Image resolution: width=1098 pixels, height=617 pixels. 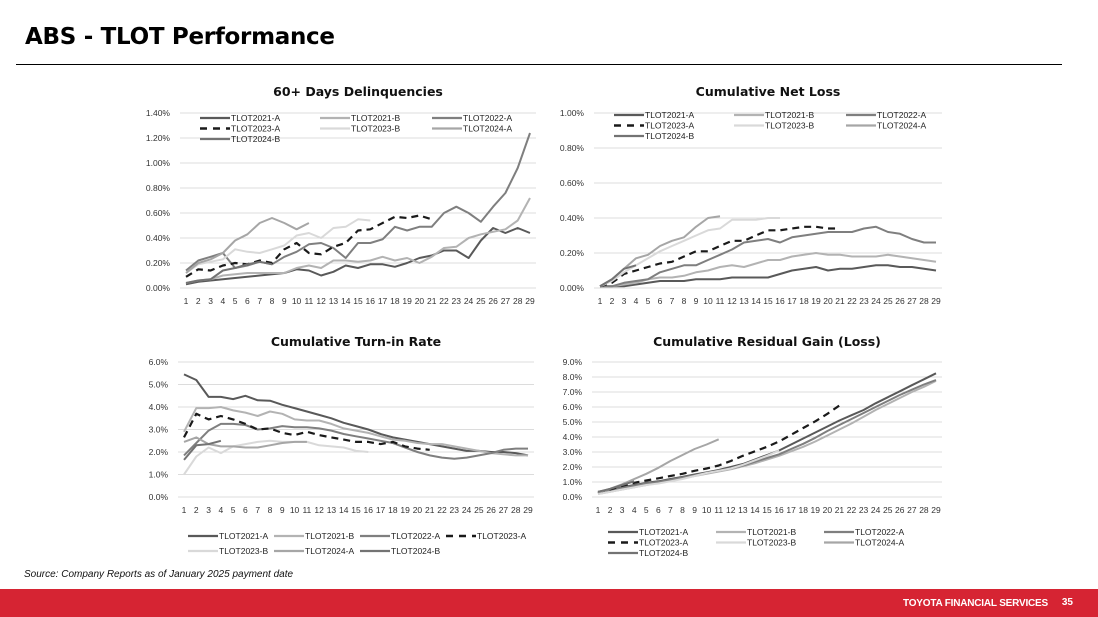 I want to click on legend-label: TLOT2023-B, so click(x=771, y=543).